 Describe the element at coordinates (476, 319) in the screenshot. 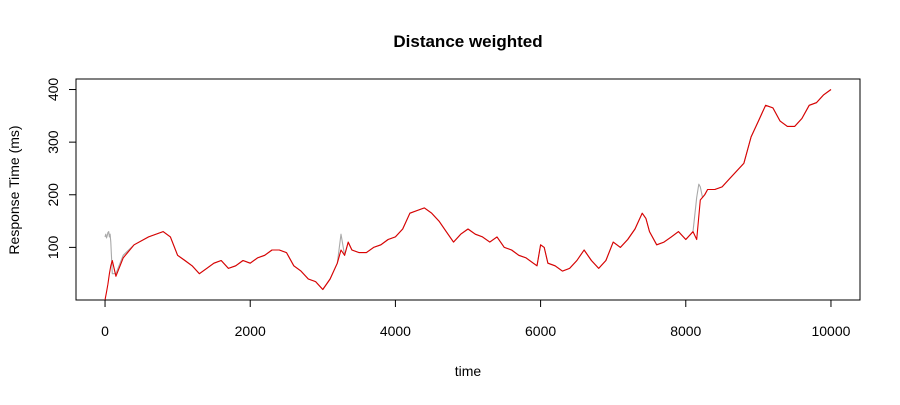

I see `x-axis: 0 2000 4000 6000 8000 10000` at that location.